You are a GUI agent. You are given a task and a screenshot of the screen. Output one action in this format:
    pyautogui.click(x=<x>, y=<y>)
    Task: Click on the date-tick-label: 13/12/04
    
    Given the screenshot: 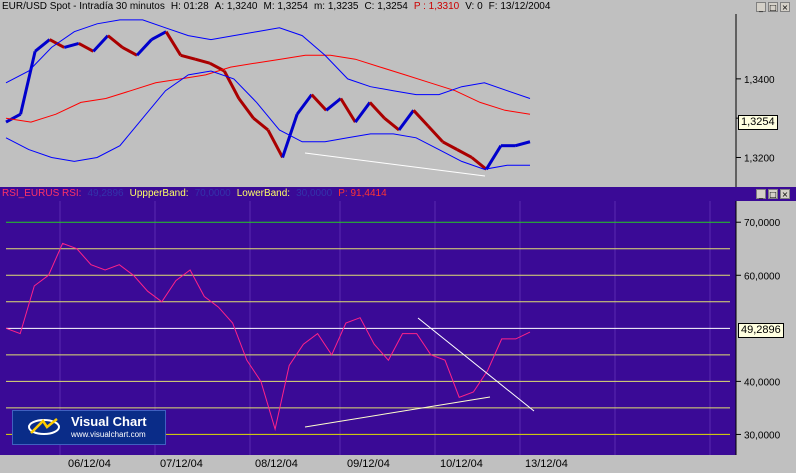 What is the action you would take?
    pyautogui.click(x=546, y=464)
    